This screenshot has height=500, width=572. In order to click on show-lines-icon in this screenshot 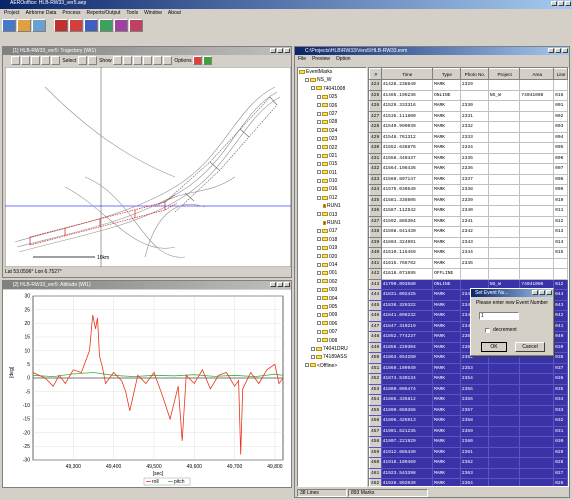, I will do `click(127, 60)`.